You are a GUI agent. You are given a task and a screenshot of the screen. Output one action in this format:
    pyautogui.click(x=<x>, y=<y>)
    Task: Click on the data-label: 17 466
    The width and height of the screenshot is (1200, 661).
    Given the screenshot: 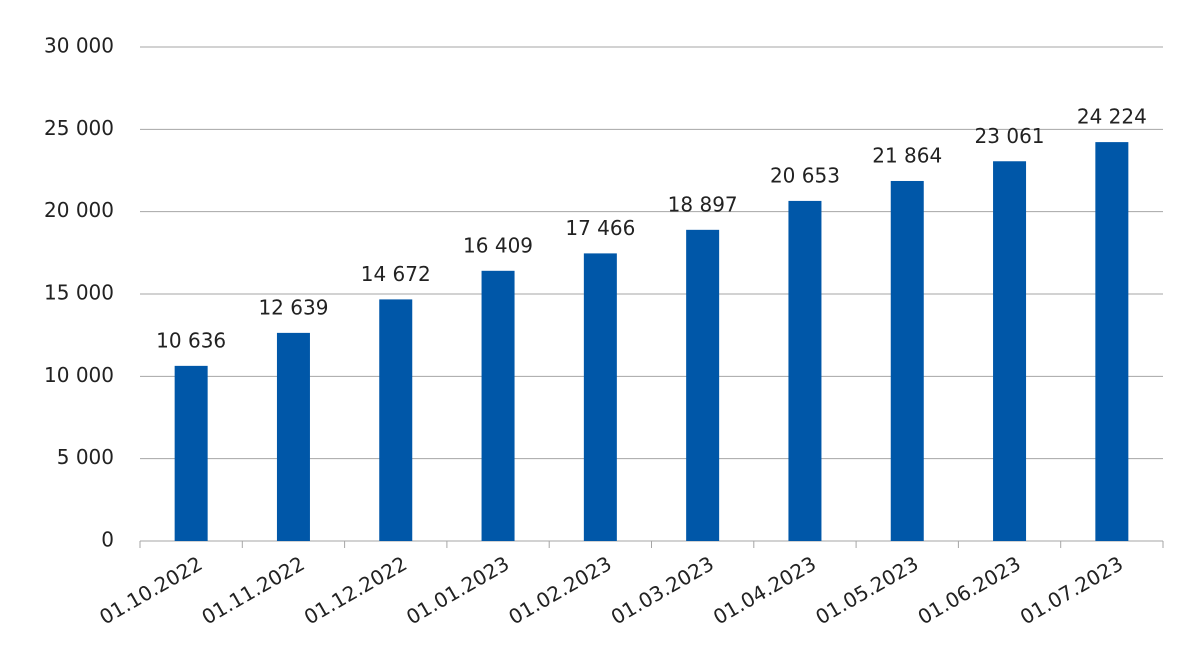 What is the action you would take?
    pyautogui.click(x=600, y=228)
    